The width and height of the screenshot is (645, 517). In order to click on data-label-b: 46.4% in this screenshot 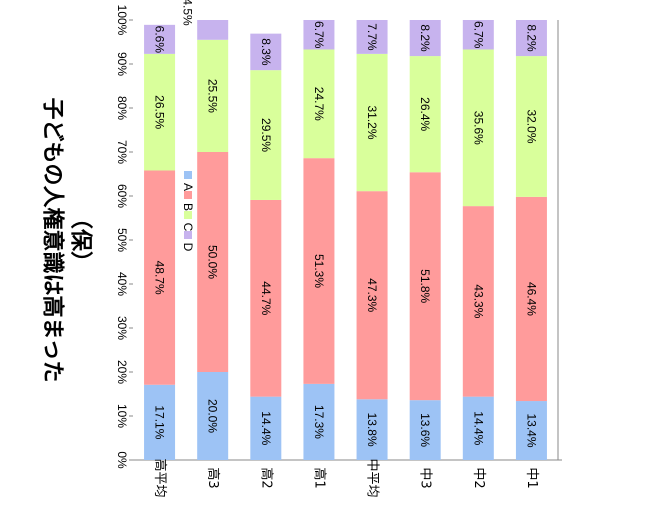, I will do `click(531, 299)`.